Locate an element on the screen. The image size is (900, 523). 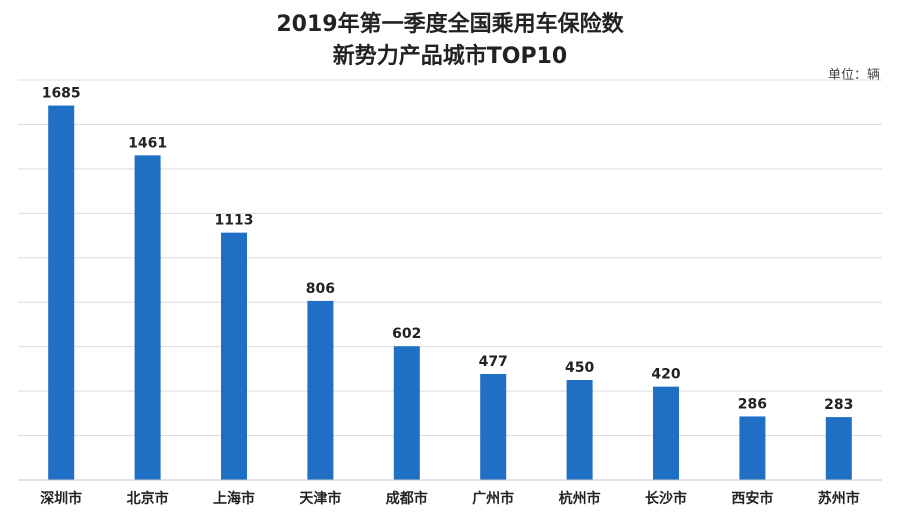
x-tick-label-10: 苏州市 is located at coordinates (839, 498).